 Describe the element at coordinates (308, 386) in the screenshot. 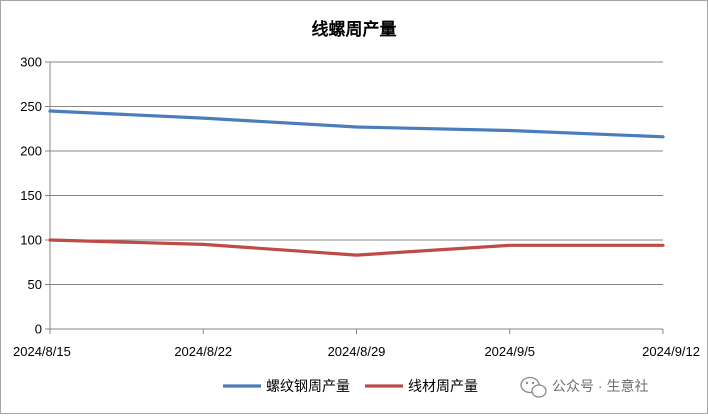

I see `legend-label: 螺纹钢周产量` at that location.